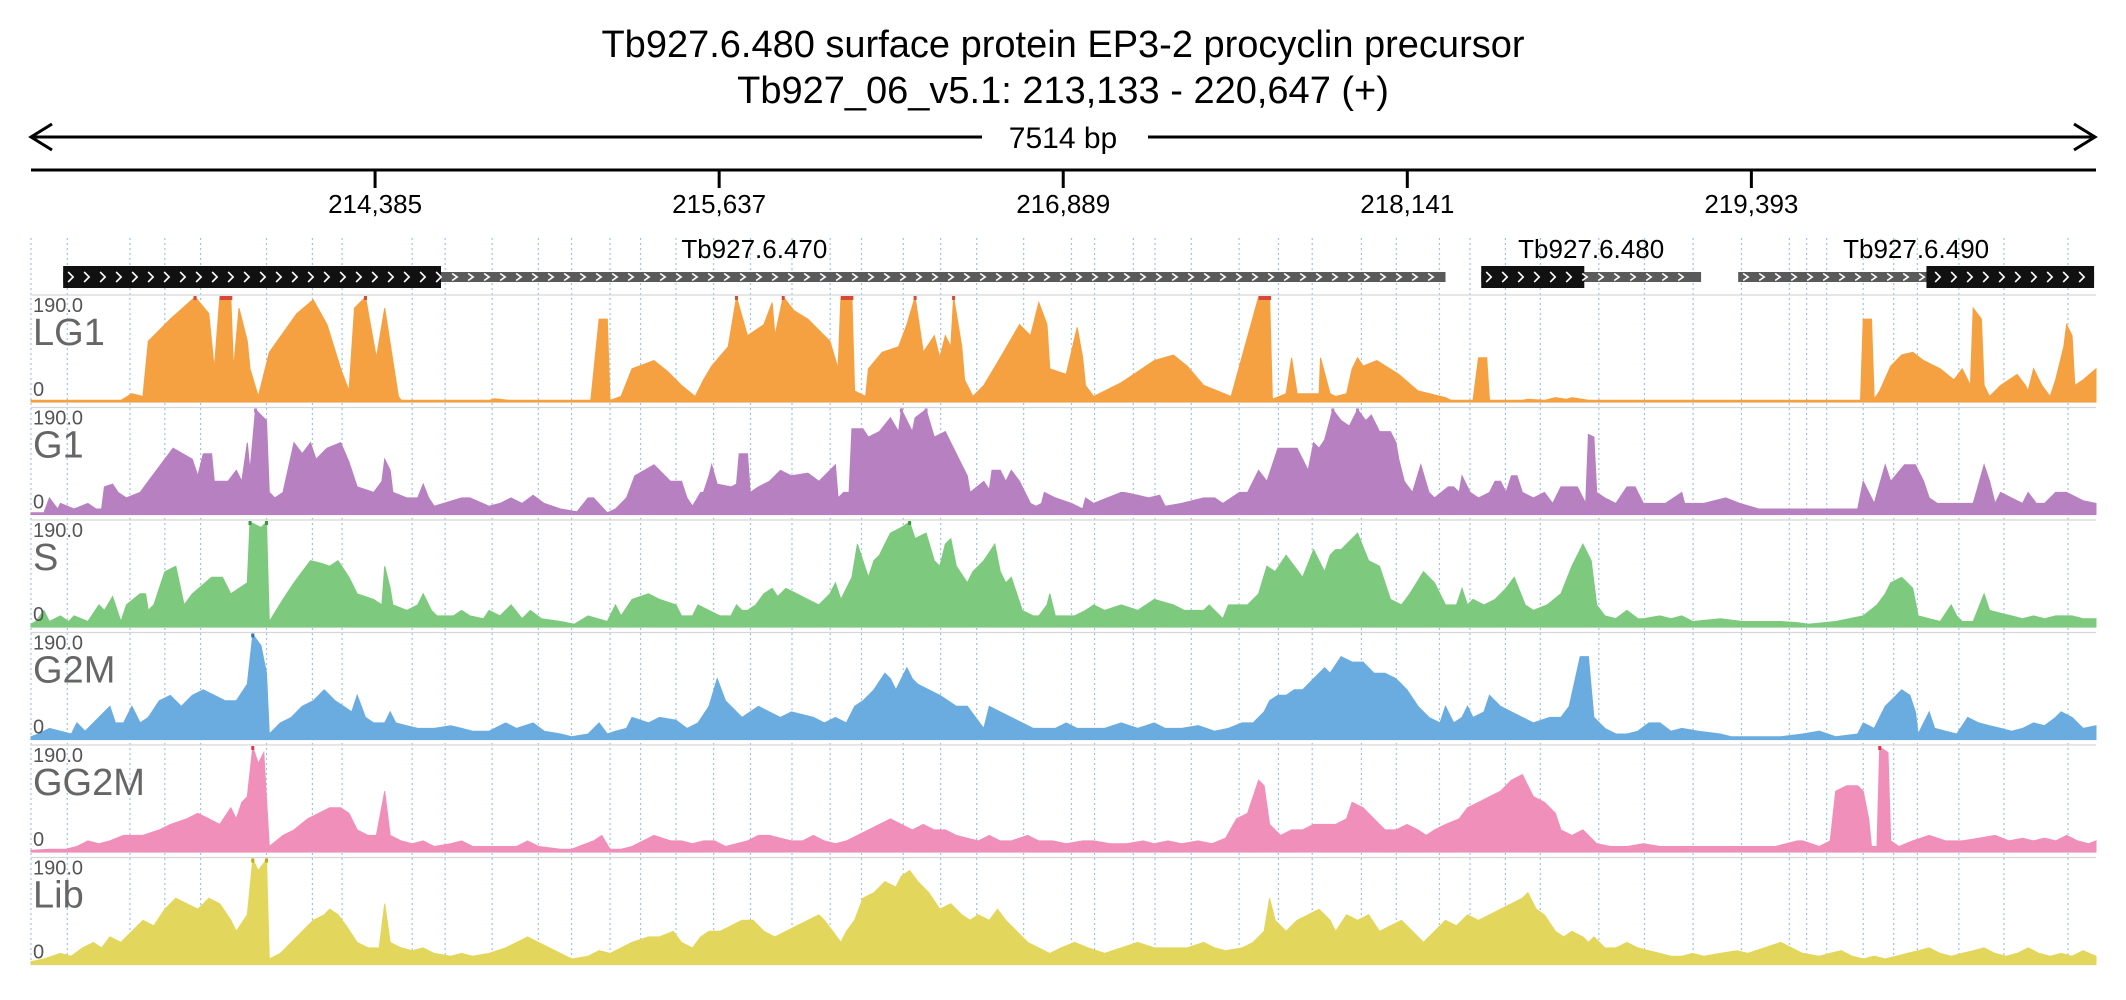  What do you see at coordinates (375, 204) in the screenshot?
I see `x-tick-label: 214,385` at bounding box center [375, 204].